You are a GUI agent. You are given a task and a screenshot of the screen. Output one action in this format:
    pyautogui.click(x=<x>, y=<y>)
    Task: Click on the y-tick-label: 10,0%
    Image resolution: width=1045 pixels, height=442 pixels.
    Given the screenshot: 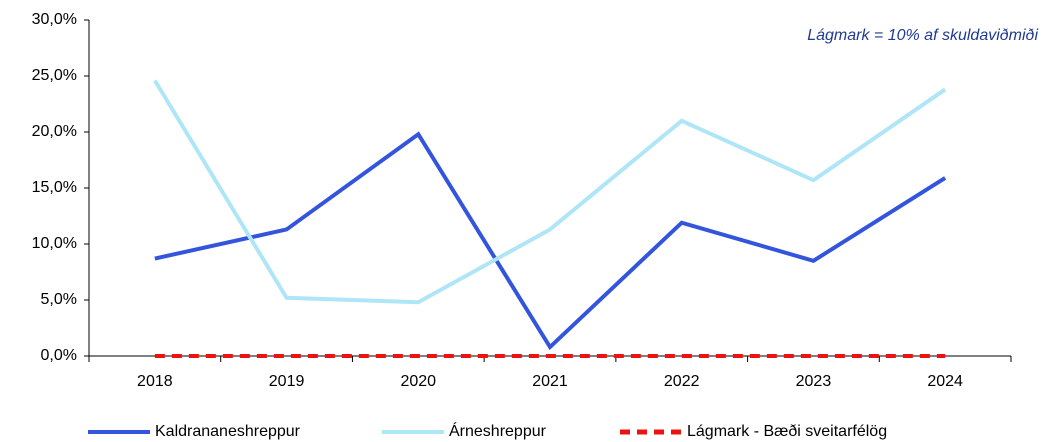 What is the action you would take?
    pyautogui.click(x=54, y=243)
    